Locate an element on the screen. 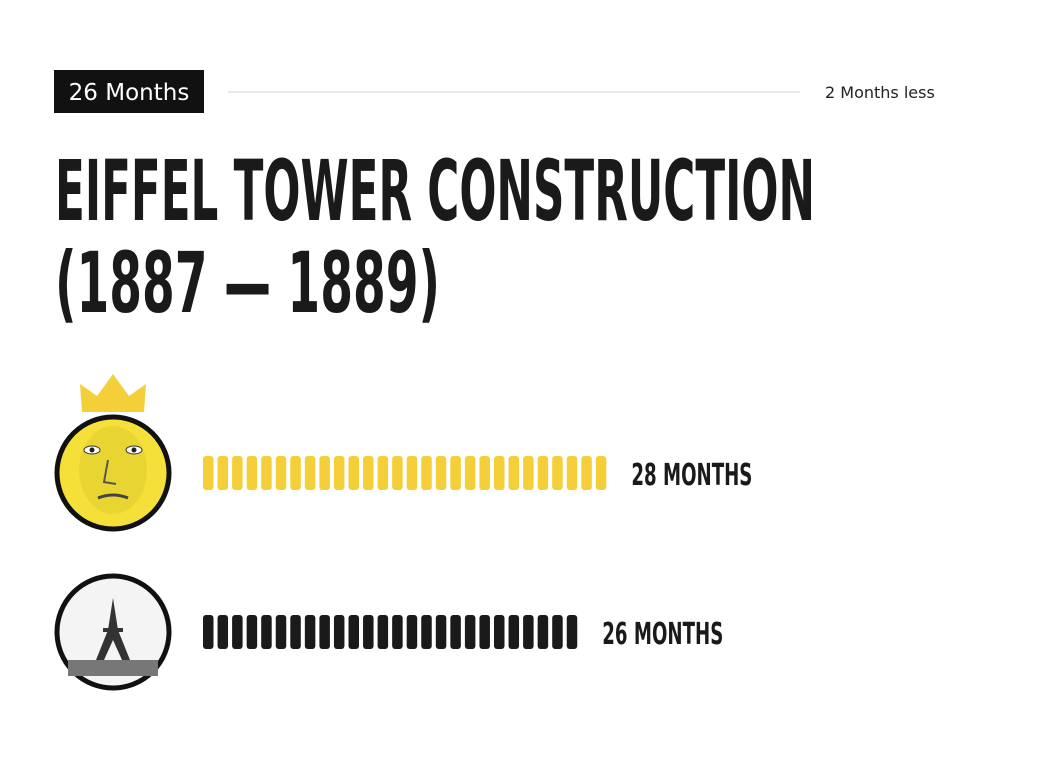  value-label: 26 MONTHS is located at coordinates (662, 634).